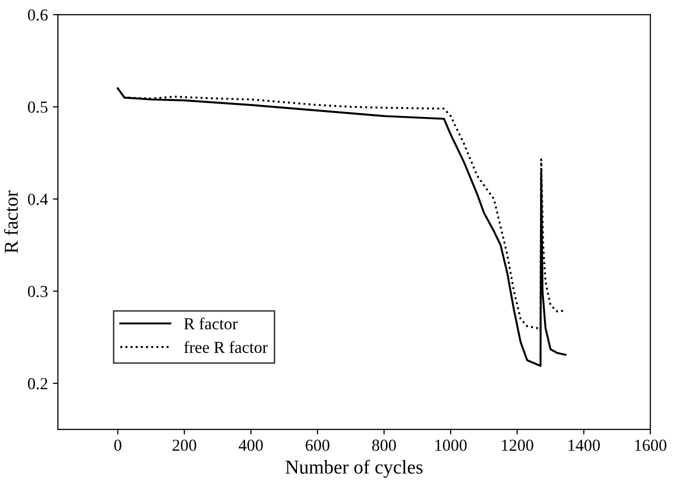 The width and height of the screenshot is (681, 488). Describe the element at coordinates (38, 292) in the screenshot. I see `y-tick-label: 0.3` at that location.